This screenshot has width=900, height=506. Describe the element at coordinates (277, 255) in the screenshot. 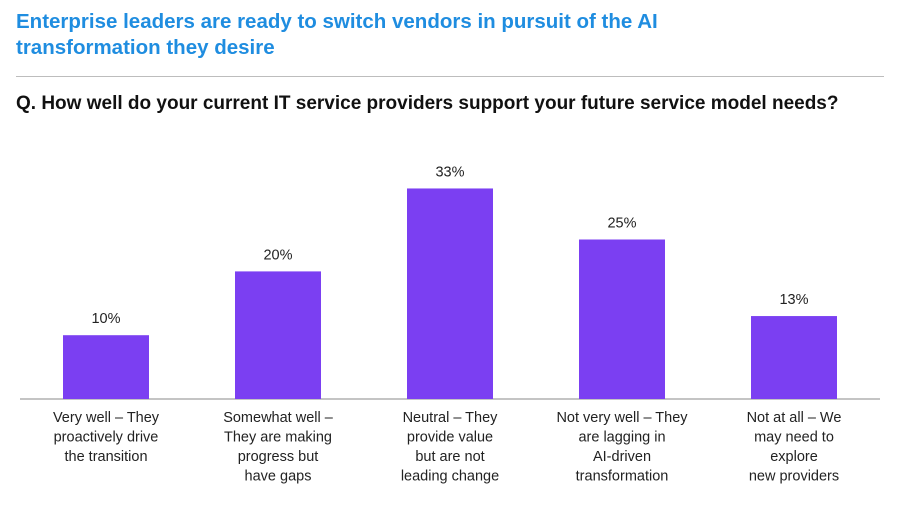

I see `data-label-2: 20%` at that location.